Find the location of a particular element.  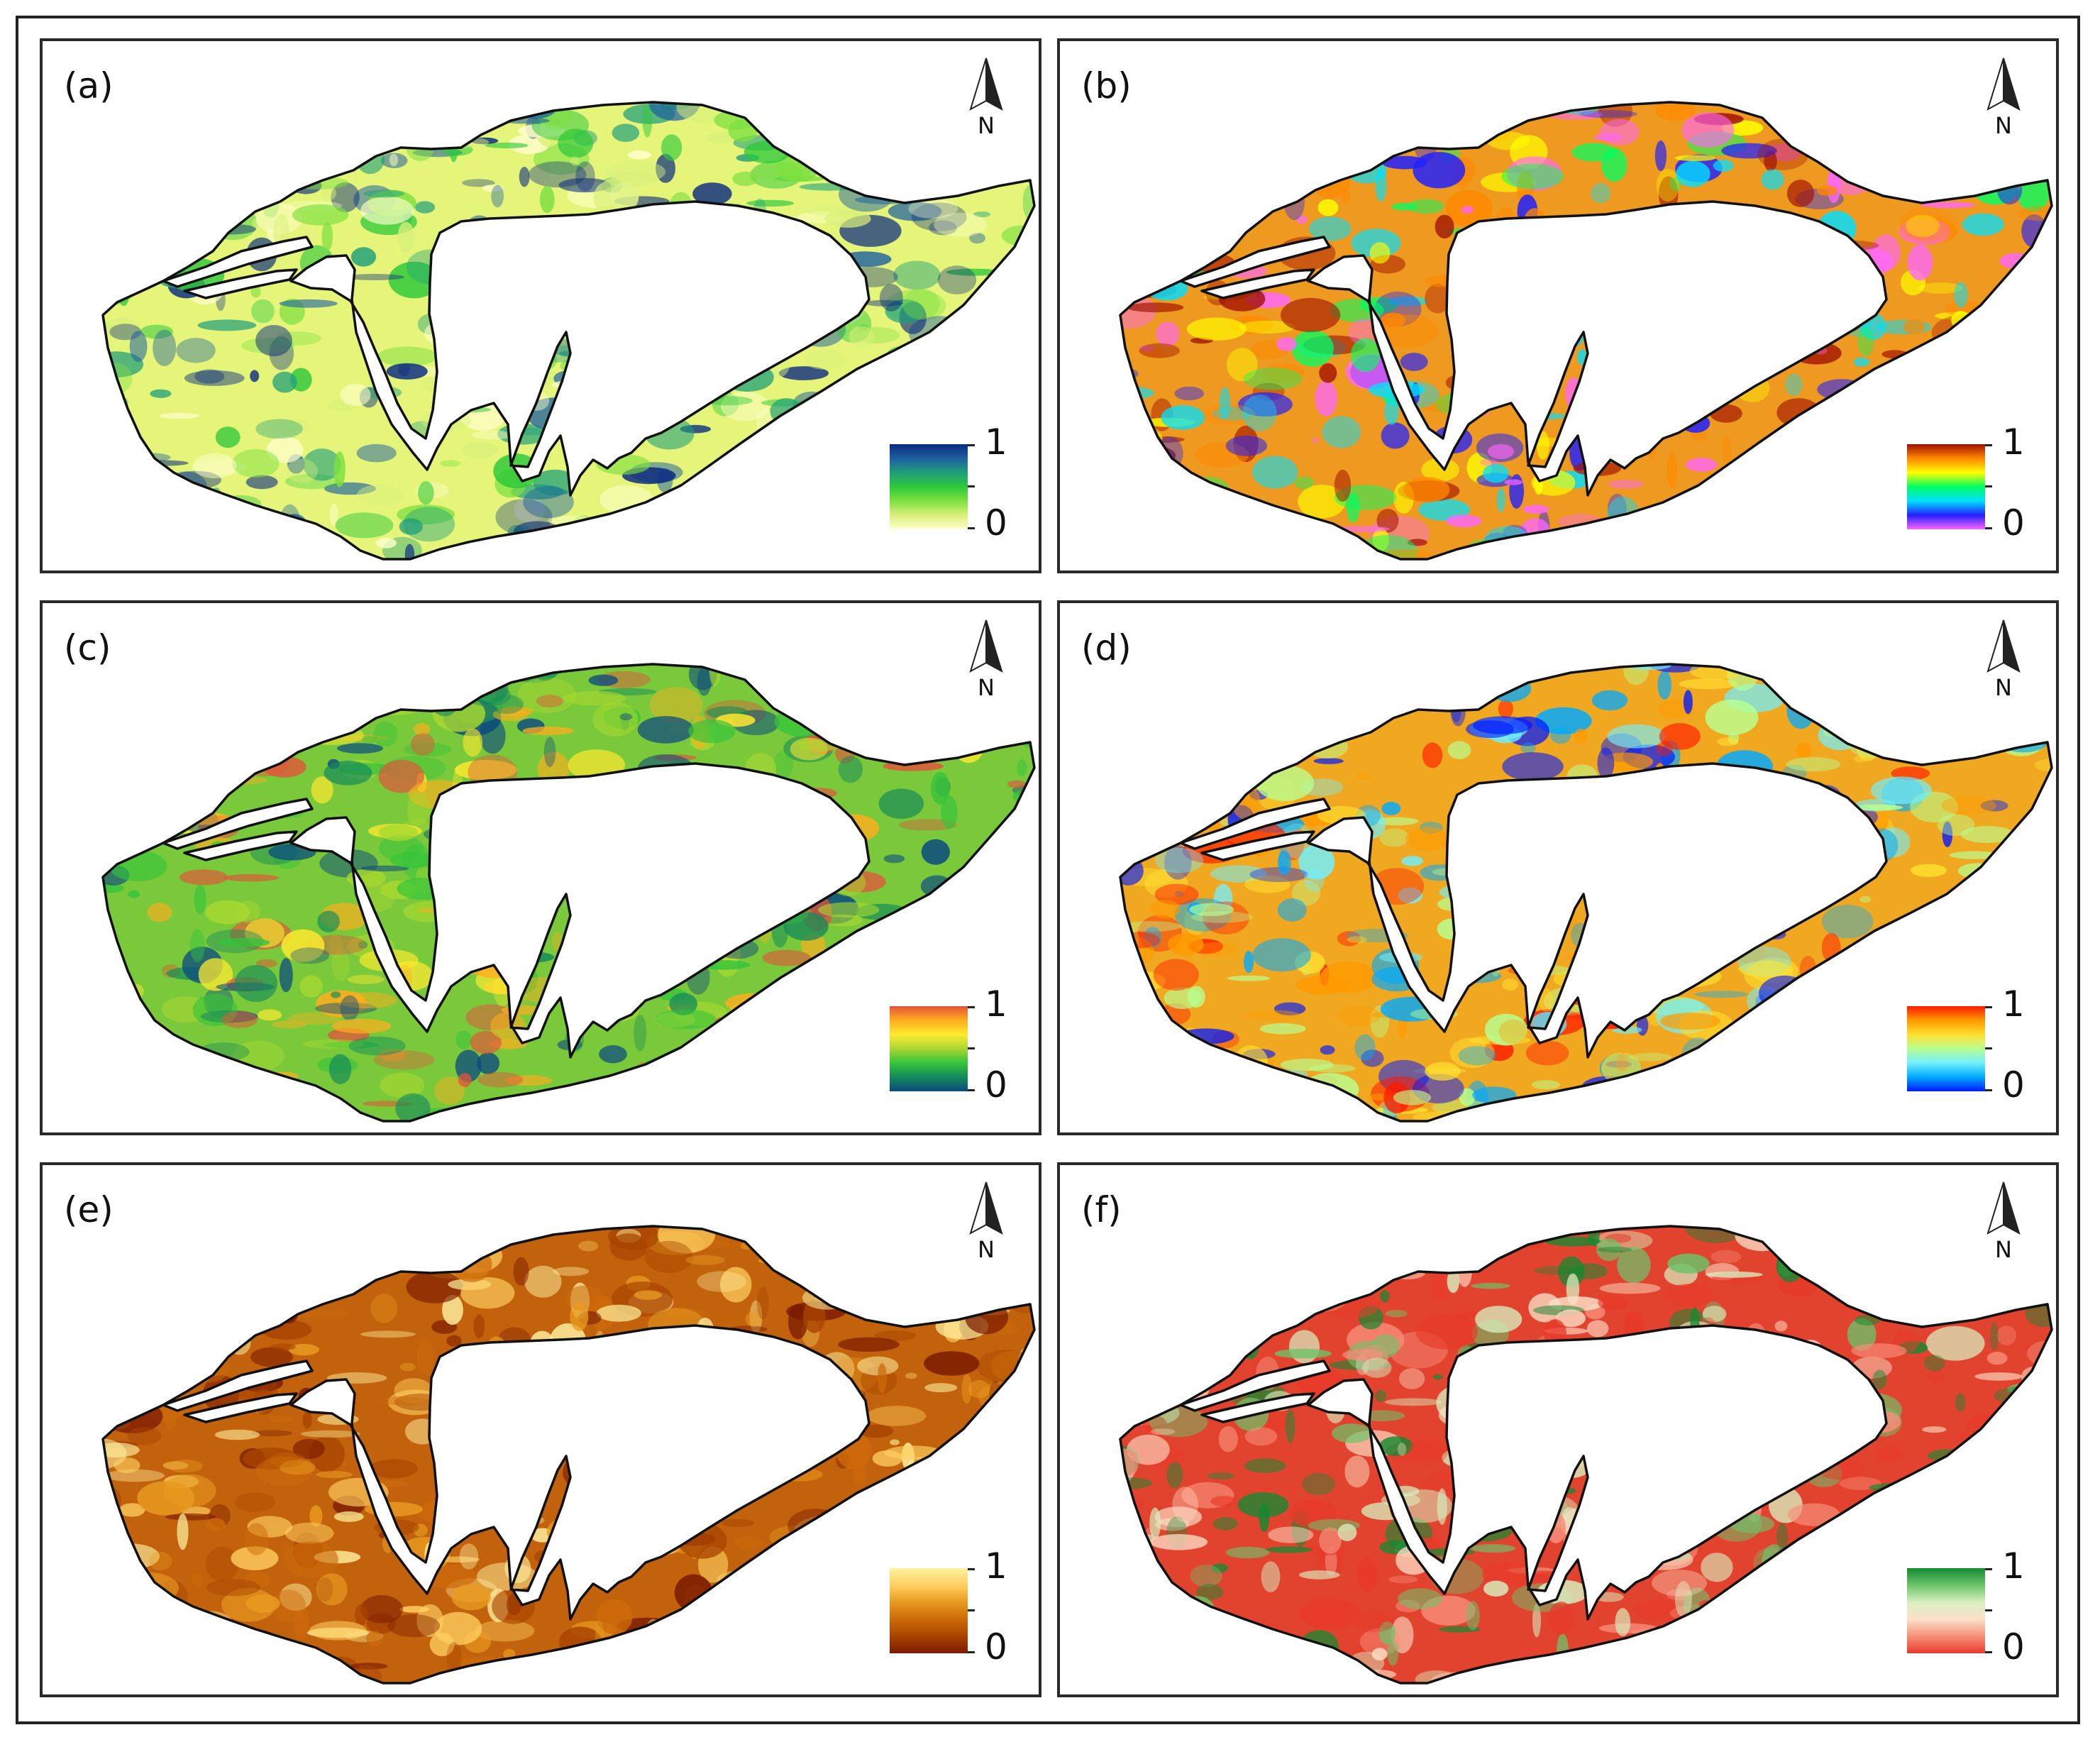

map-panel-d: (d) N 1 0 is located at coordinates (1558, 868).